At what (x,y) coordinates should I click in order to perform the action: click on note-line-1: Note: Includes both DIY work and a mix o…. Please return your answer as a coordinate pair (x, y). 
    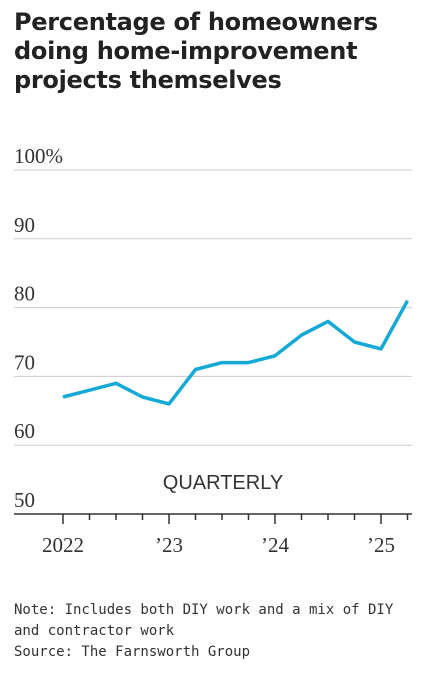
    Looking at the image, I should click on (204, 610).